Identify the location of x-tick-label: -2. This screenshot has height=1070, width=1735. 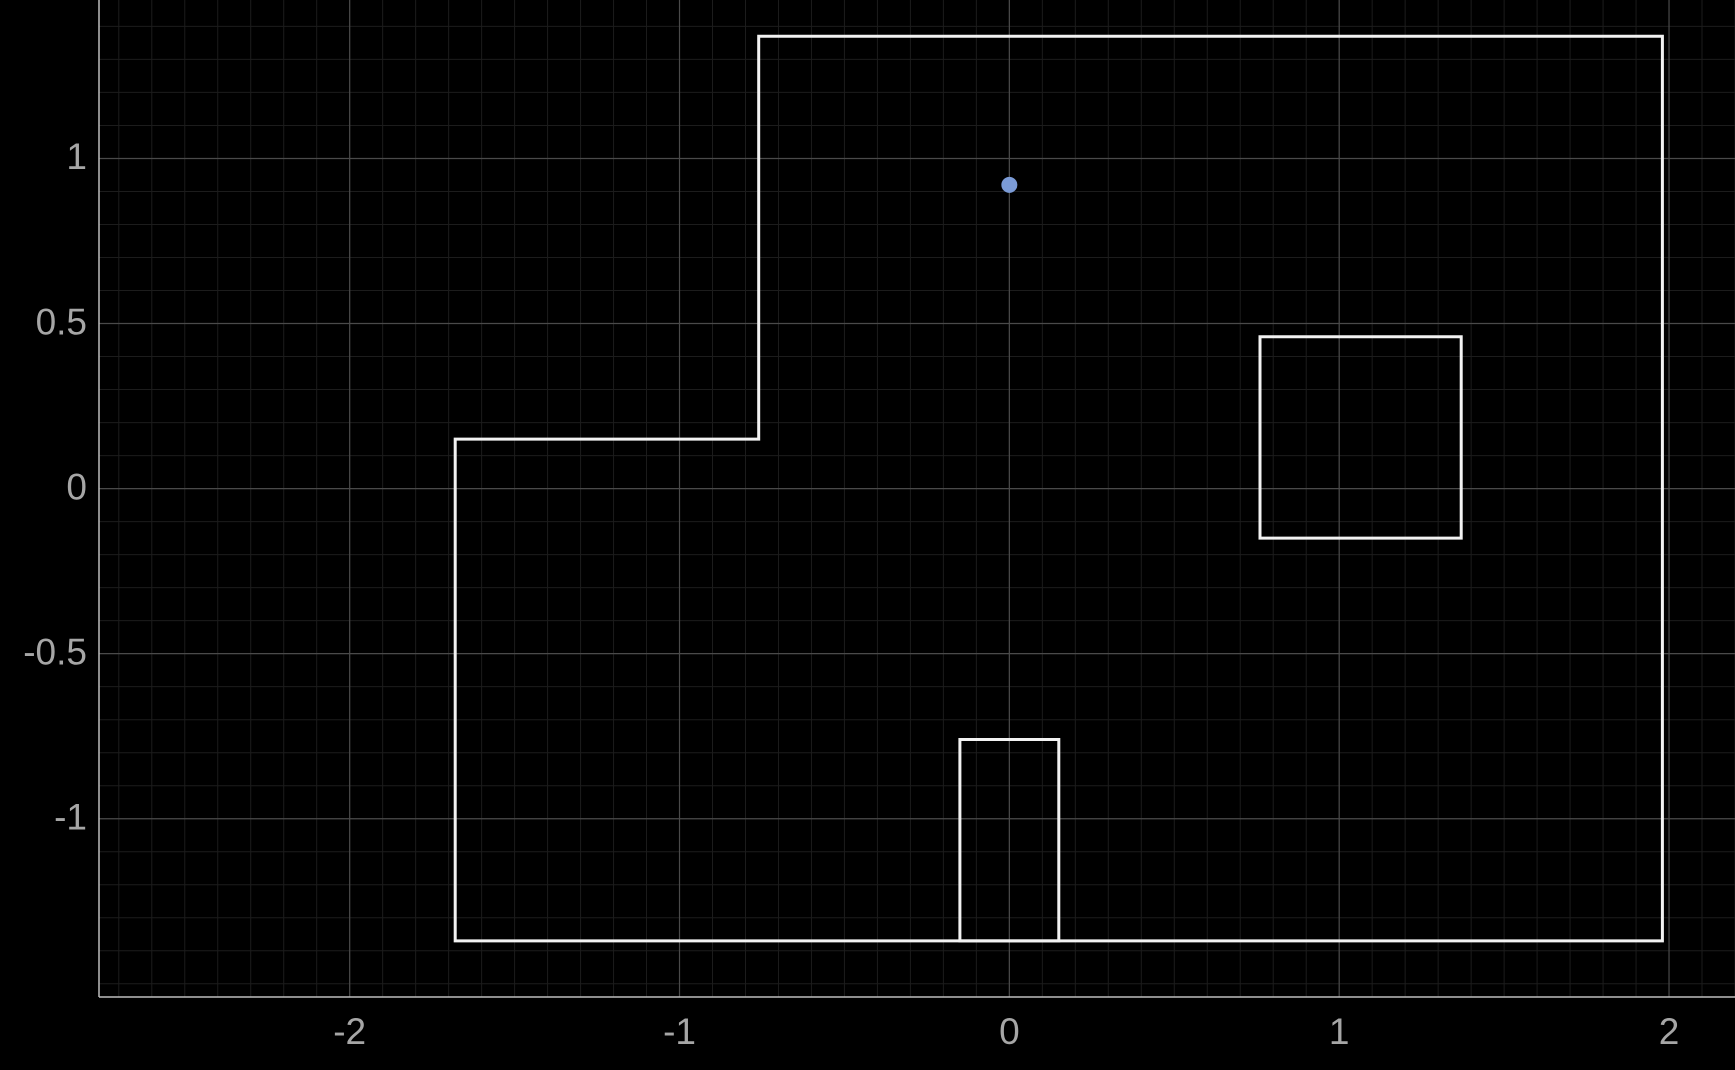
(349, 1031).